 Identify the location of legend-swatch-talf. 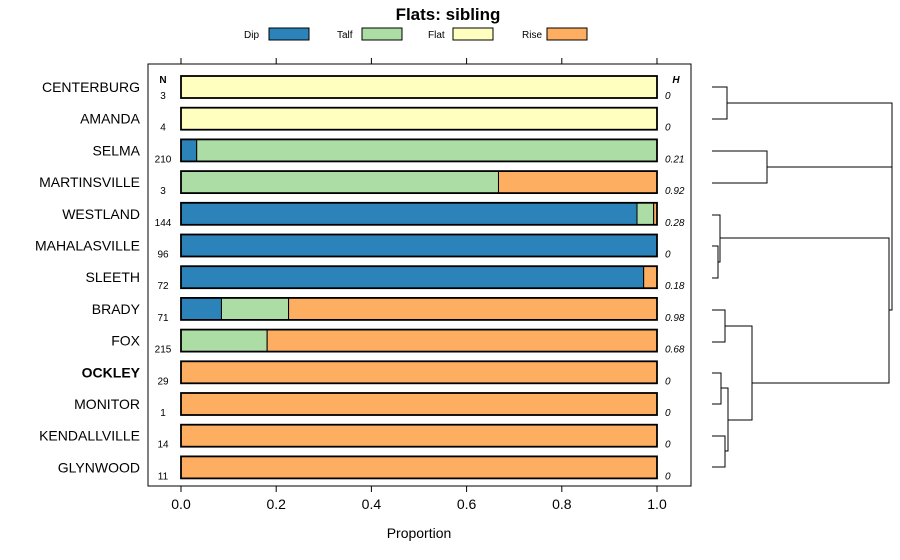
(382, 34).